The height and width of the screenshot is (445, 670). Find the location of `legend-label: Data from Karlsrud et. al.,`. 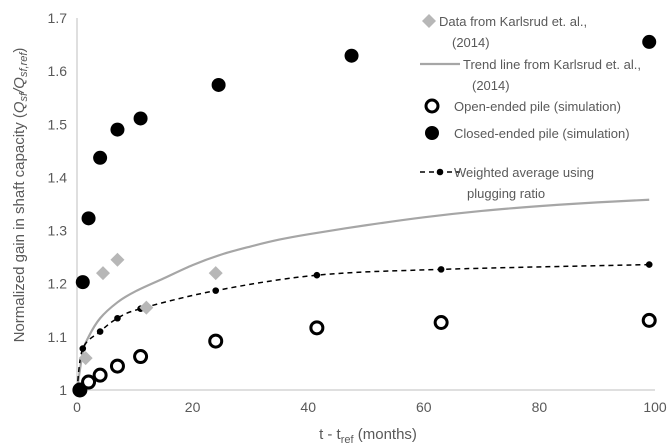

legend-label: Data from Karlsrud et. al., is located at coordinates (513, 21).